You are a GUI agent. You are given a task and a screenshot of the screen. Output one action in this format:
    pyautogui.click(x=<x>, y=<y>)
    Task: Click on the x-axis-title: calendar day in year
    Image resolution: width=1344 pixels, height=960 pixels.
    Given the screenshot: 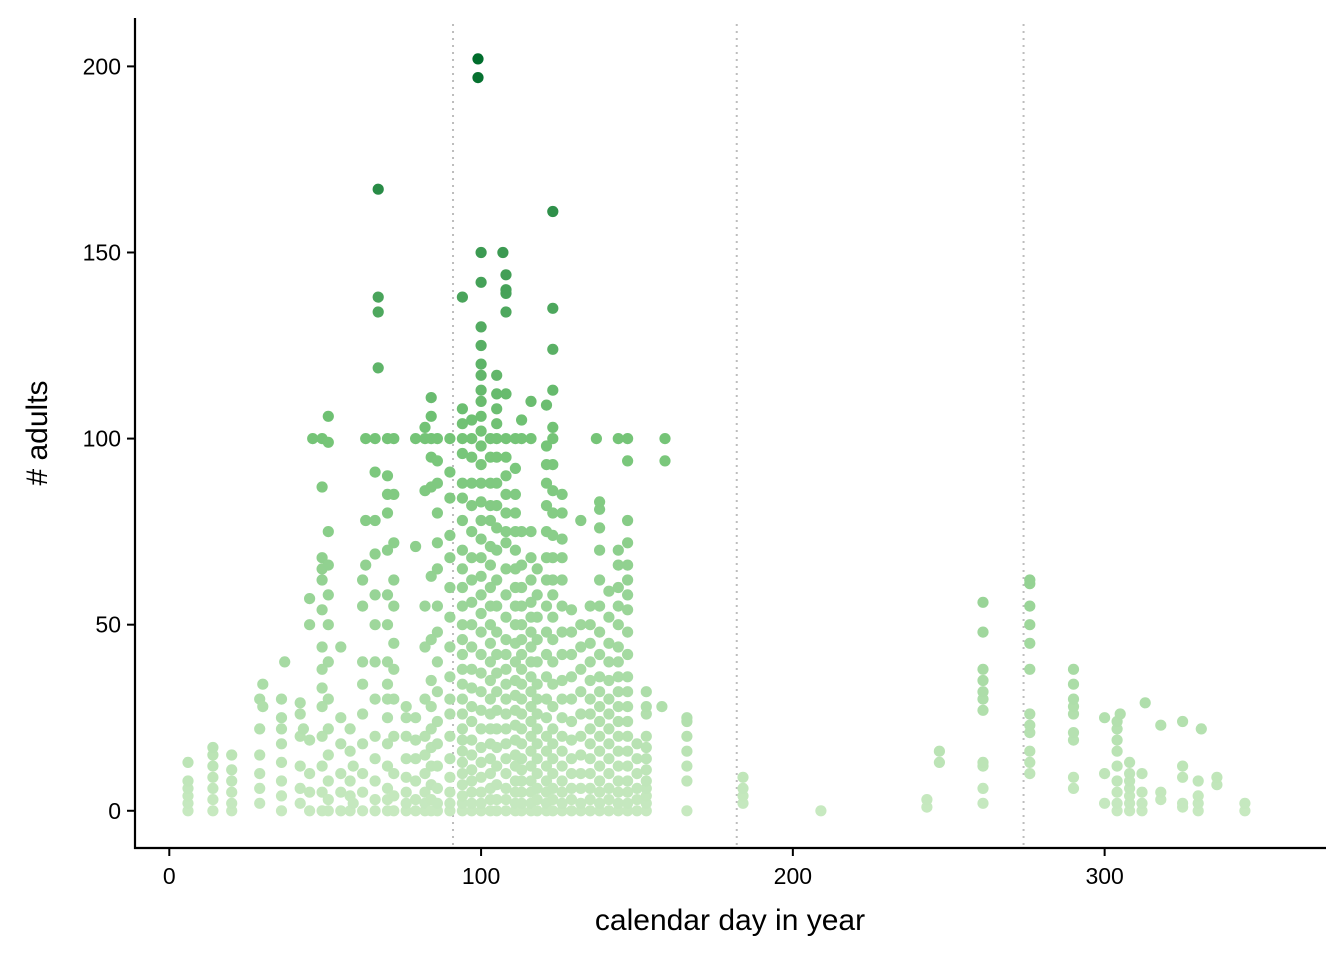 What is the action you would take?
    pyautogui.click(x=730, y=920)
    